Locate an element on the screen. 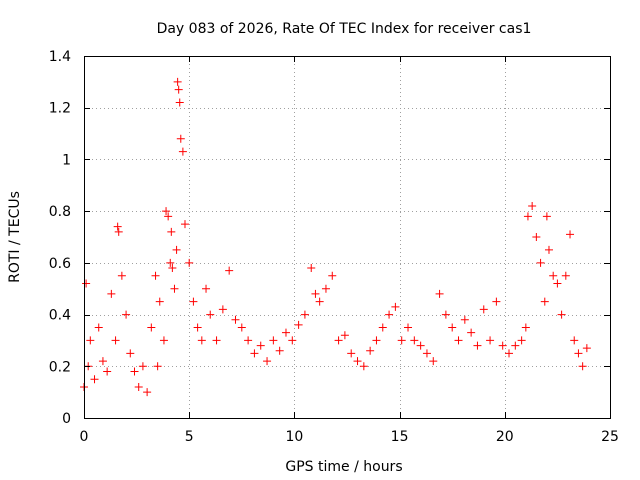 This screenshot has height=480, width=640. x-axis-label: GPS time / hours is located at coordinates (343, 467).